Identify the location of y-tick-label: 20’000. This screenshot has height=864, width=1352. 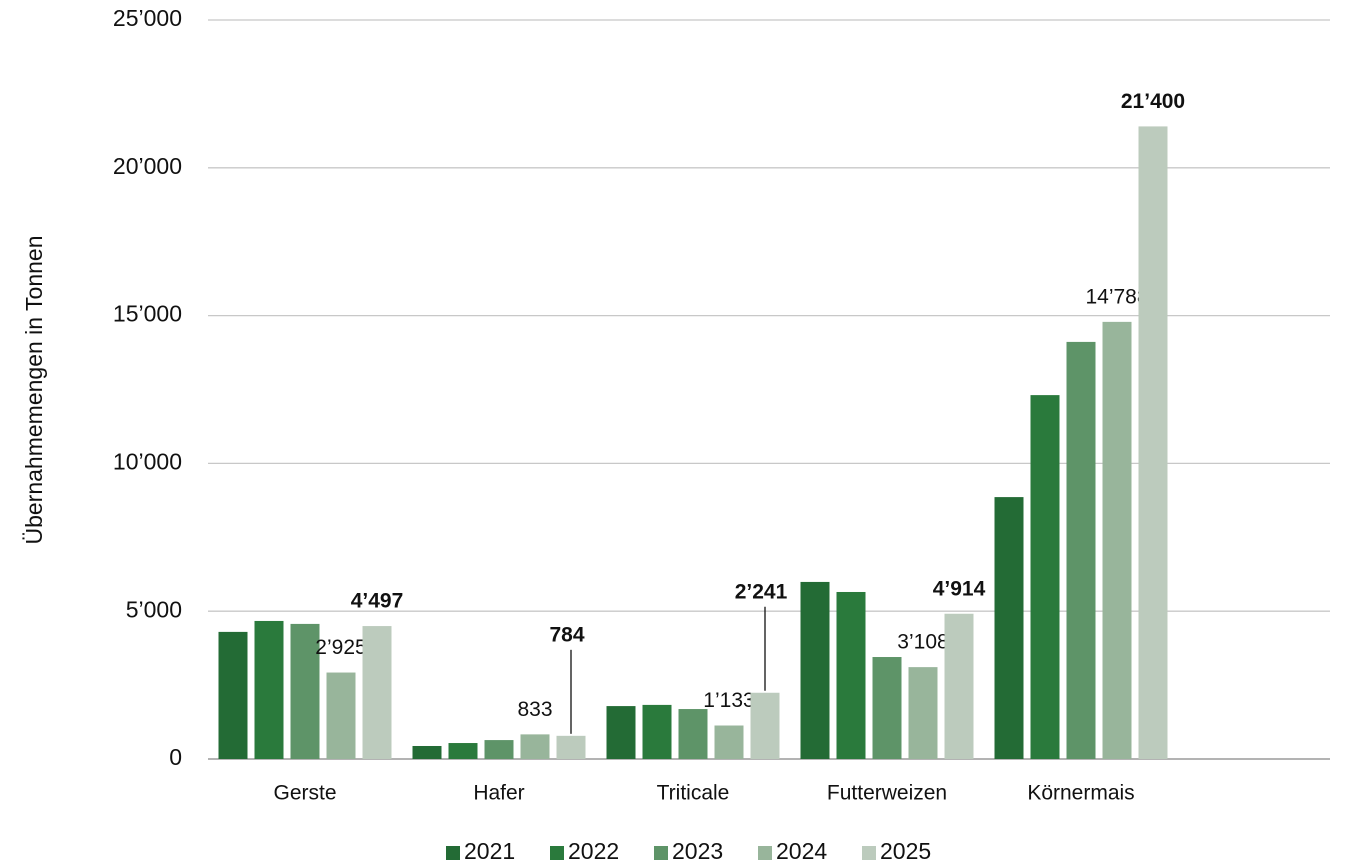
(147, 166).